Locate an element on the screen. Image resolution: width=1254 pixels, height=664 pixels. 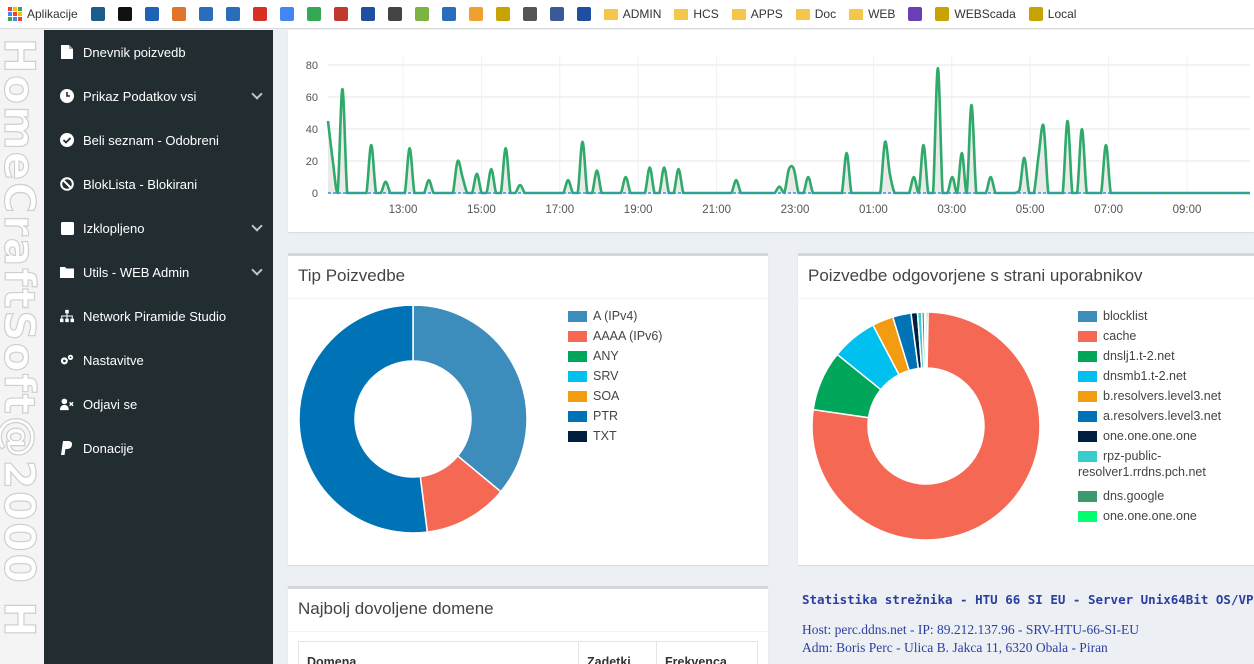
sidebar-item-beli-seznam-odobreni: Beli seznam - Odobreni is located at coordinates (158, 140).